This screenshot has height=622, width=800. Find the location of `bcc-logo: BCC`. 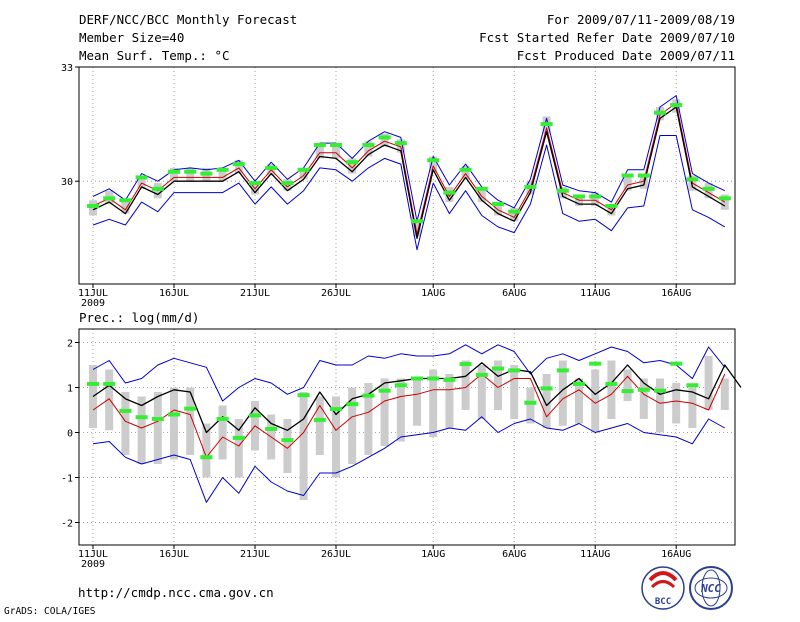

bcc-logo: BCC is located at coordinates (663, 588).